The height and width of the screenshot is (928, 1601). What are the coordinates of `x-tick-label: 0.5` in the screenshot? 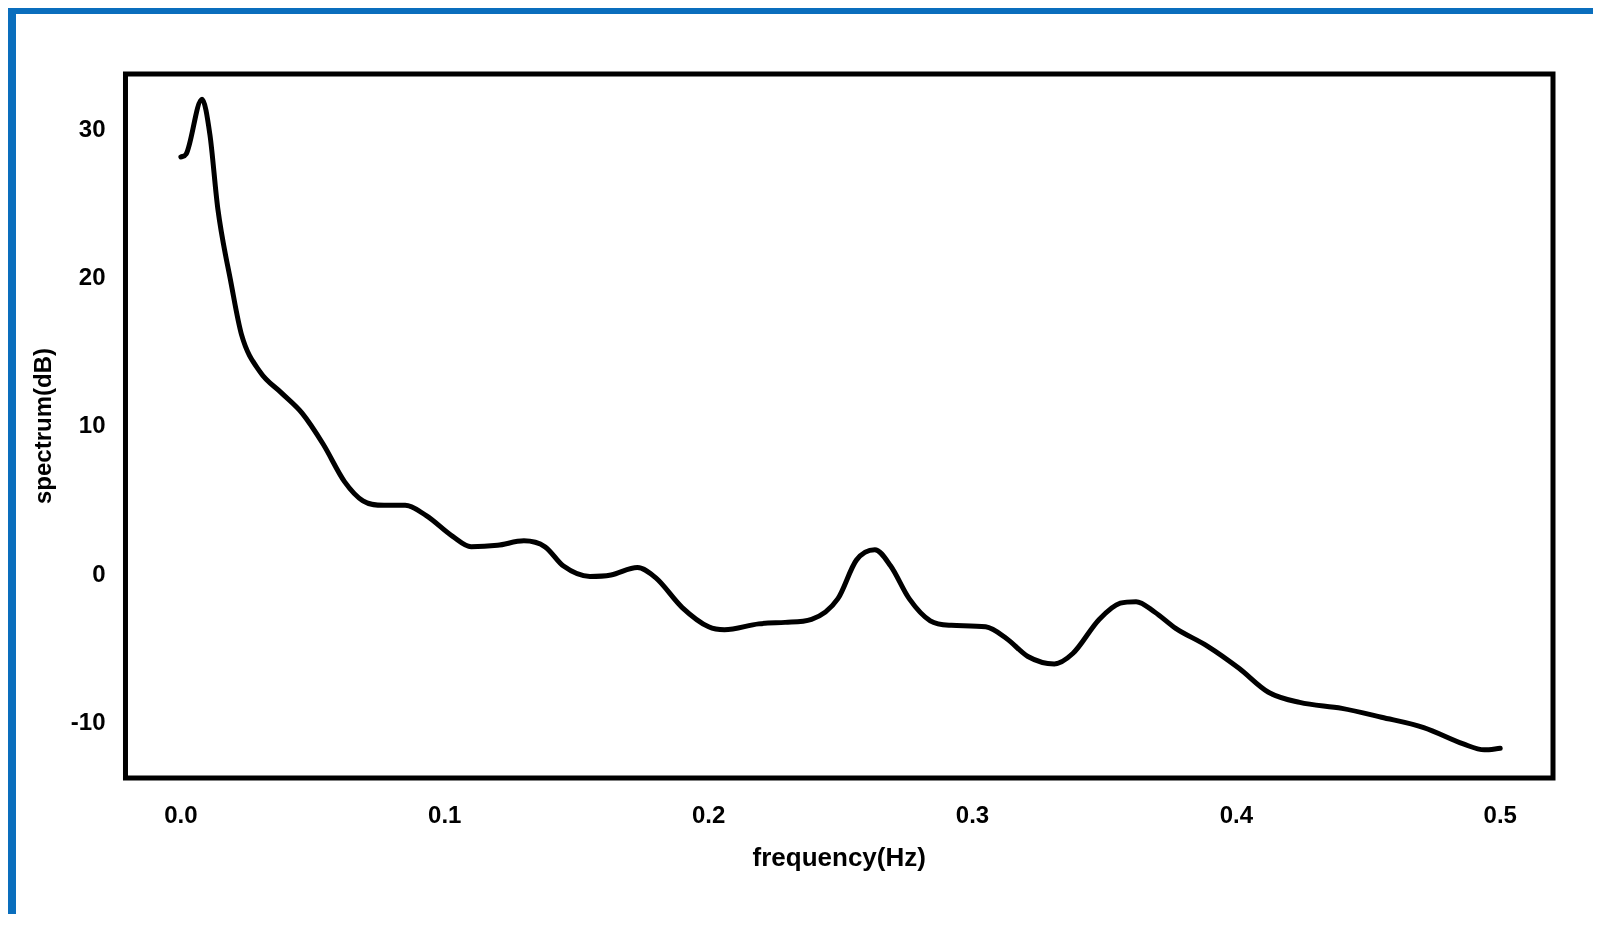 It's located at (1500, 815).